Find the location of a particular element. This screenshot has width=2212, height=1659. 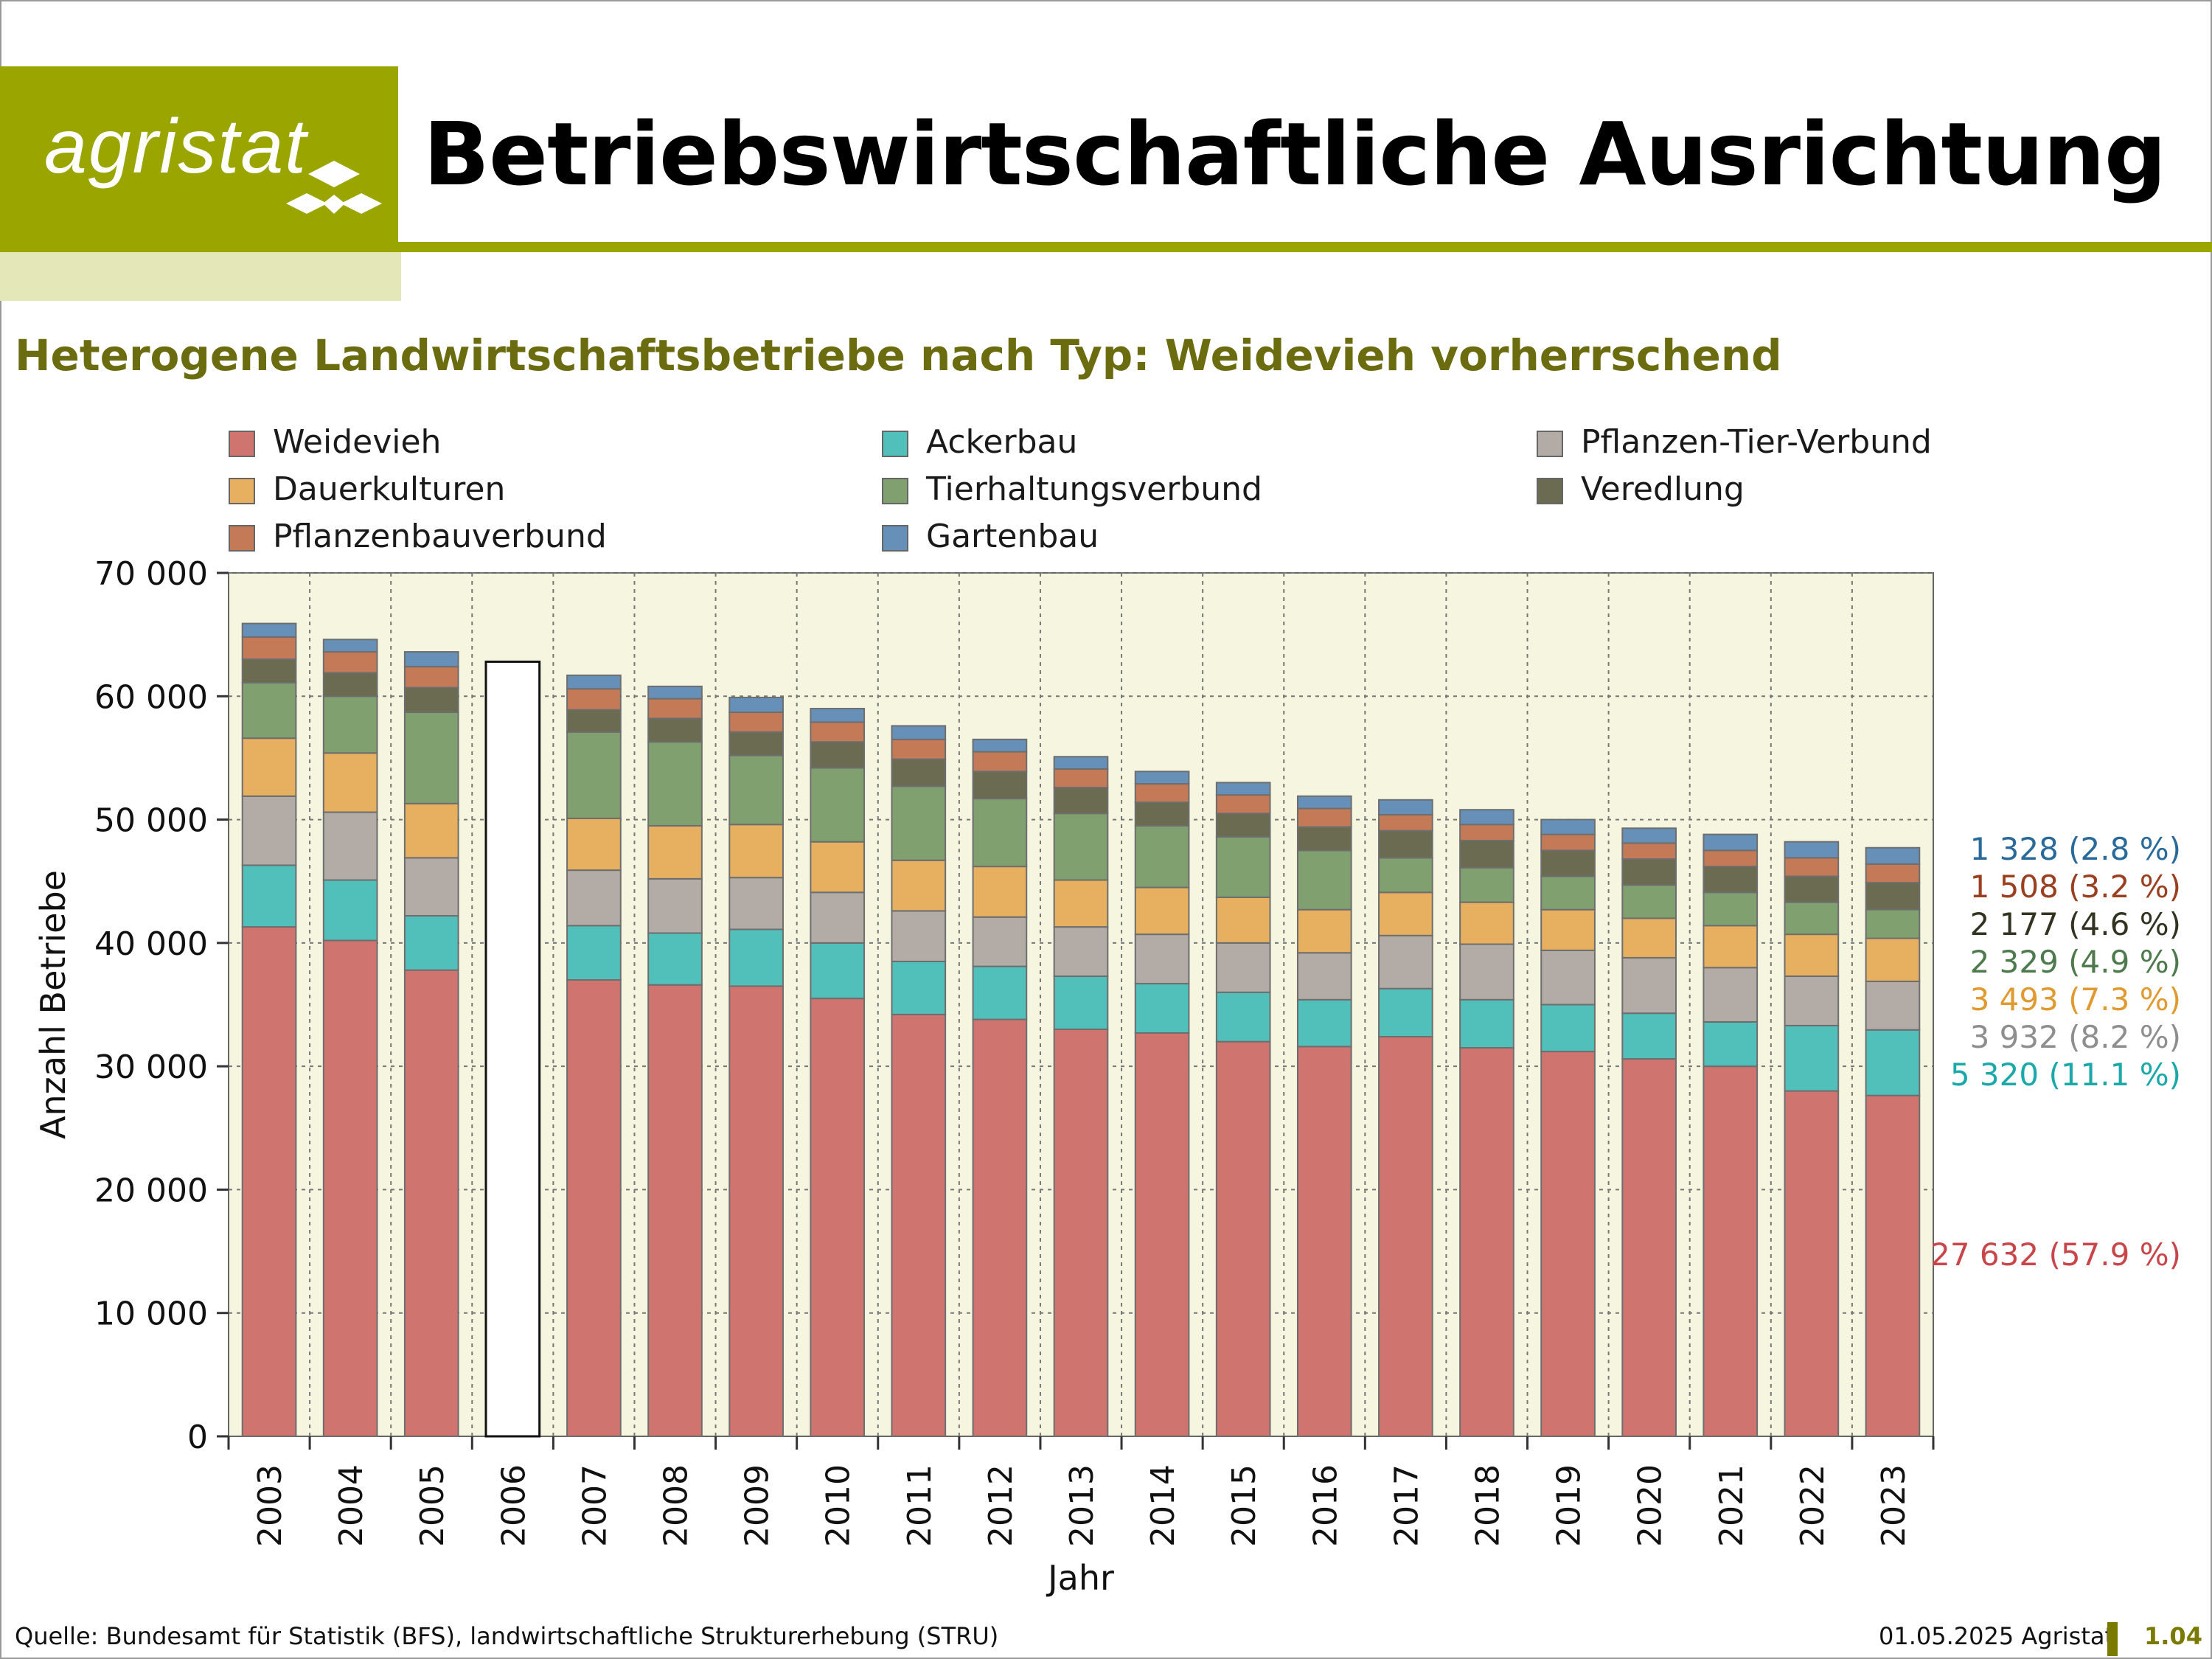

annotation-percent: (4.9 %) is located at coordinates (2120, 962).